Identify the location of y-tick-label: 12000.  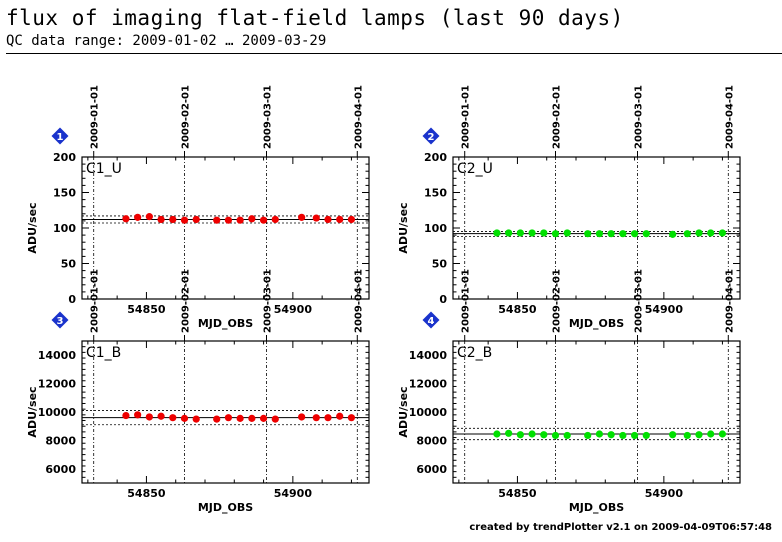
(428, 384).